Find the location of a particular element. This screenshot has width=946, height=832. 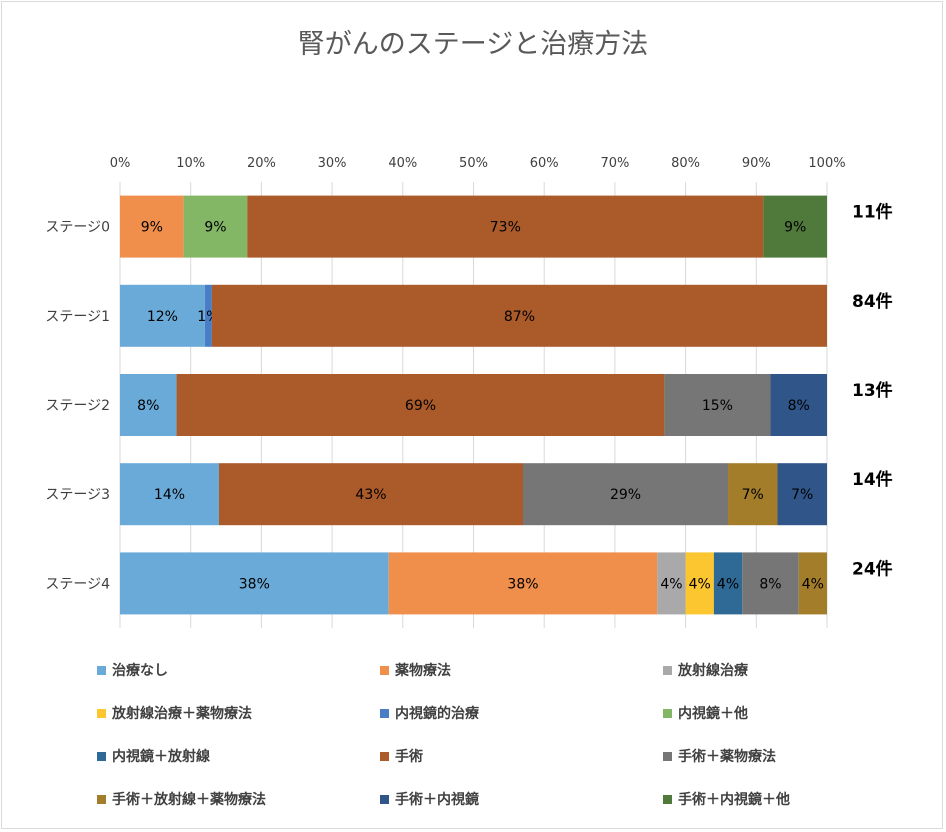

chart-title: 腎がんのステージと治療方法 is located at coordinates (473, 44).